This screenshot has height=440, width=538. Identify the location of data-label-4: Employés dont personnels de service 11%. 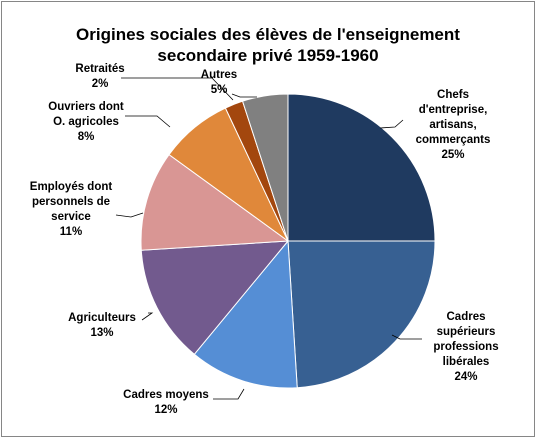
(71, 209).